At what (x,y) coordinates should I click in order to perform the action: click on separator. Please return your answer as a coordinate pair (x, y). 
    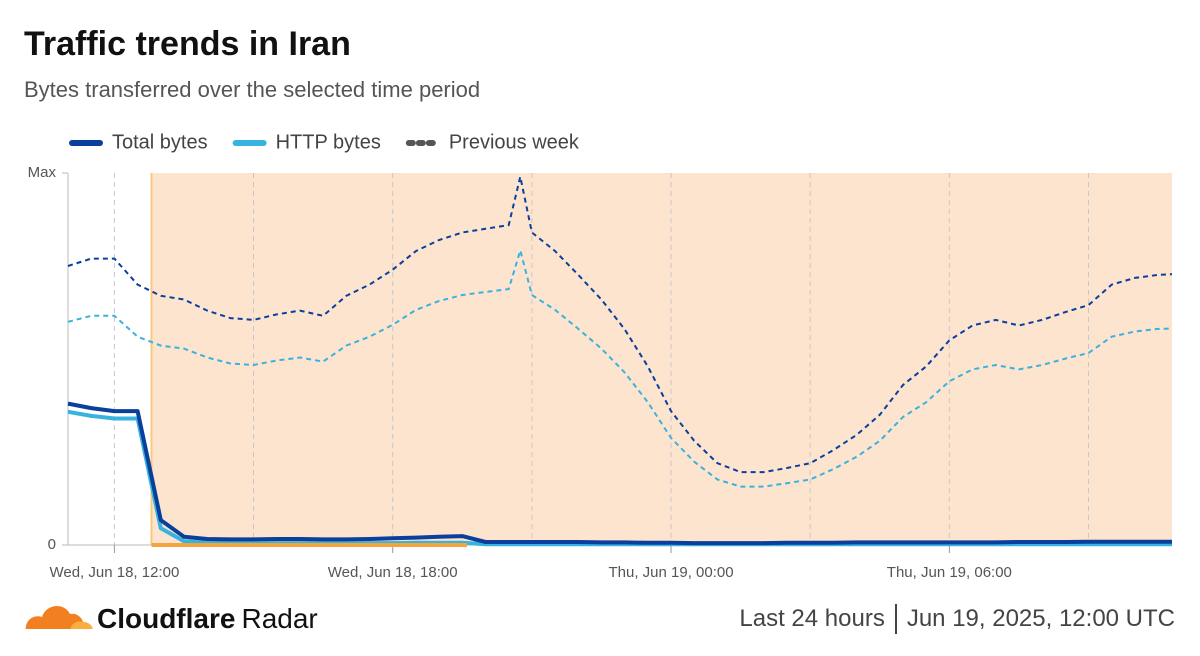
    Looking at the image, I should click on (895, 619).